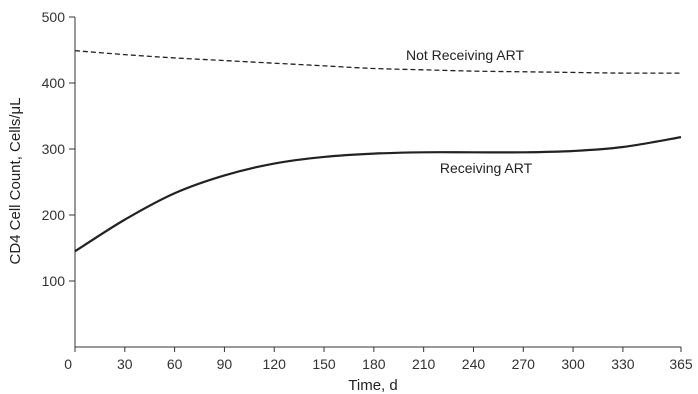  What do you see at coordinates (54, 17) in the screenshot?
I see `y-tick-label: 500` at bounding box center [54, 17].